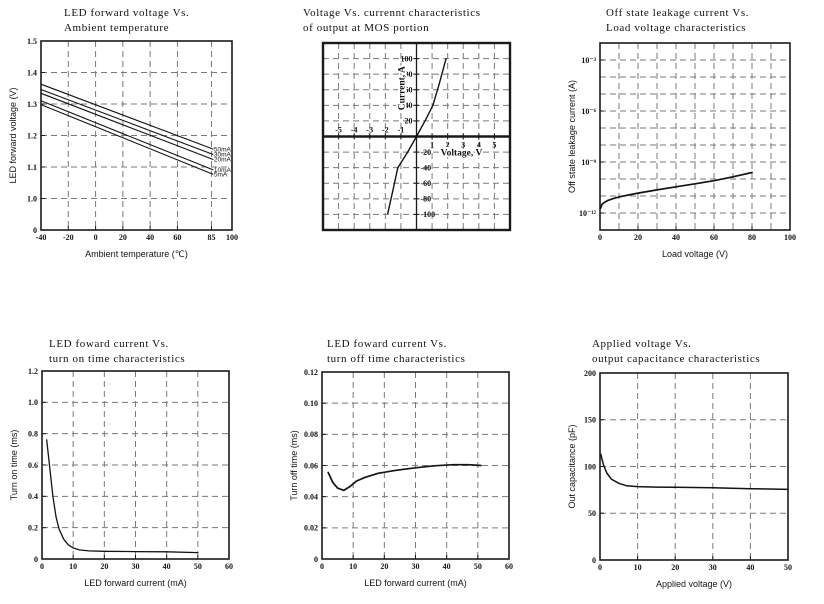  I want to click on y-tick-label: 0.6, so click(33, 465).